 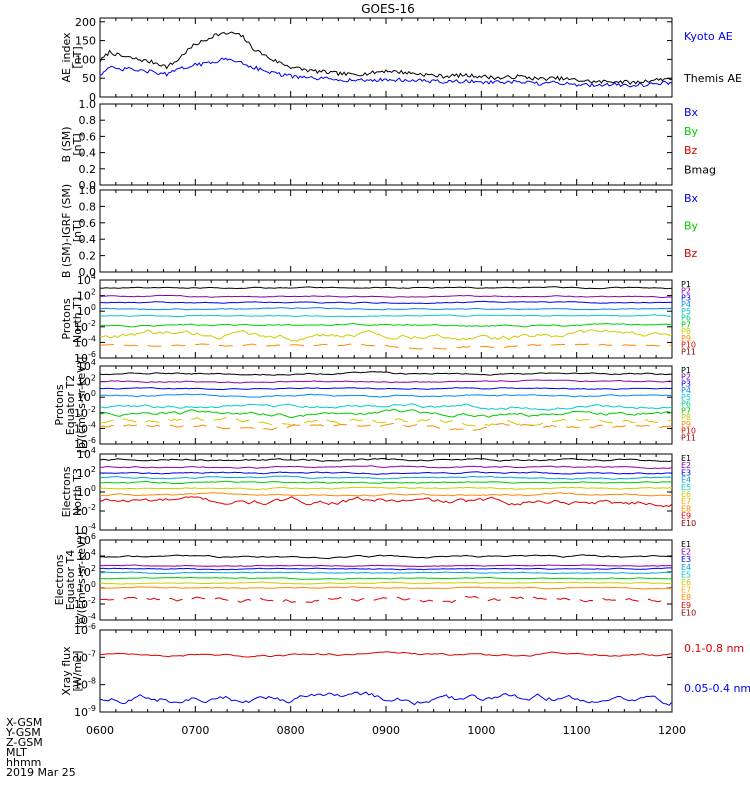 I want to click on series-p7, so click(x=386, y=335).